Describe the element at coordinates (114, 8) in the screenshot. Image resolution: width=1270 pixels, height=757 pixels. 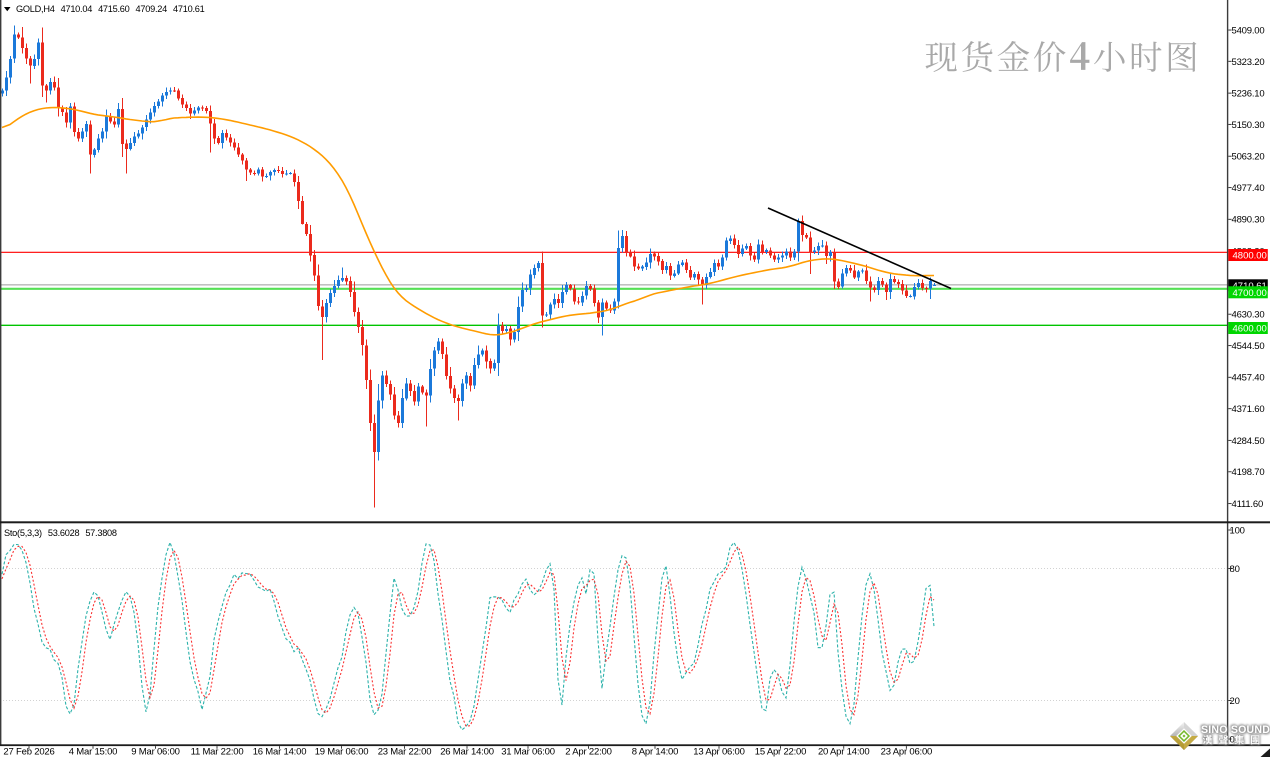
I see `ohlc-high: 4715.60` at that location.